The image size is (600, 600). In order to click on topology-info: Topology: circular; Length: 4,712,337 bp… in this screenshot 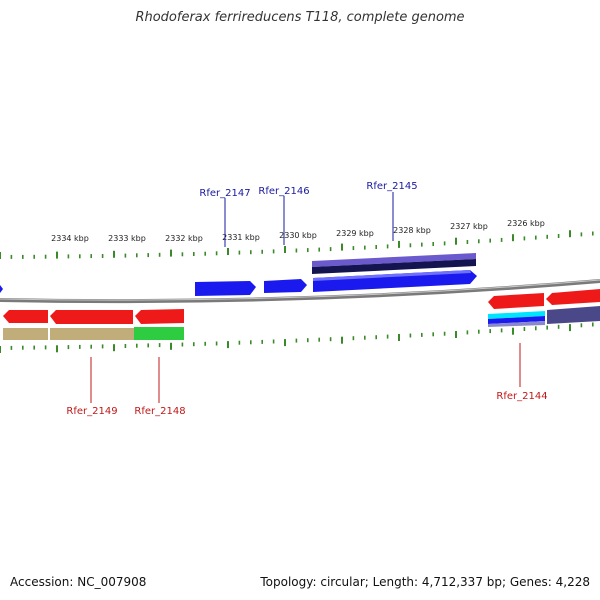, I will do `click(425, 582)`.